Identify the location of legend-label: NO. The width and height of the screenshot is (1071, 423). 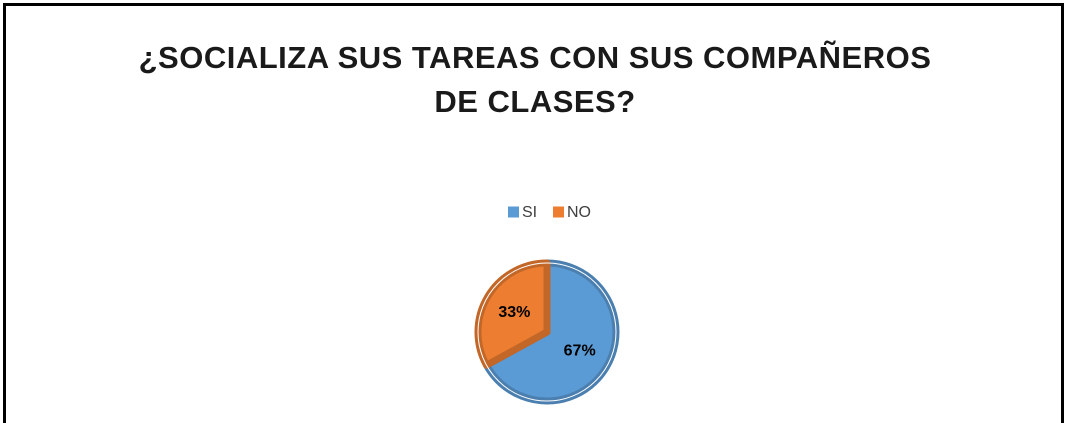
(579, 212).